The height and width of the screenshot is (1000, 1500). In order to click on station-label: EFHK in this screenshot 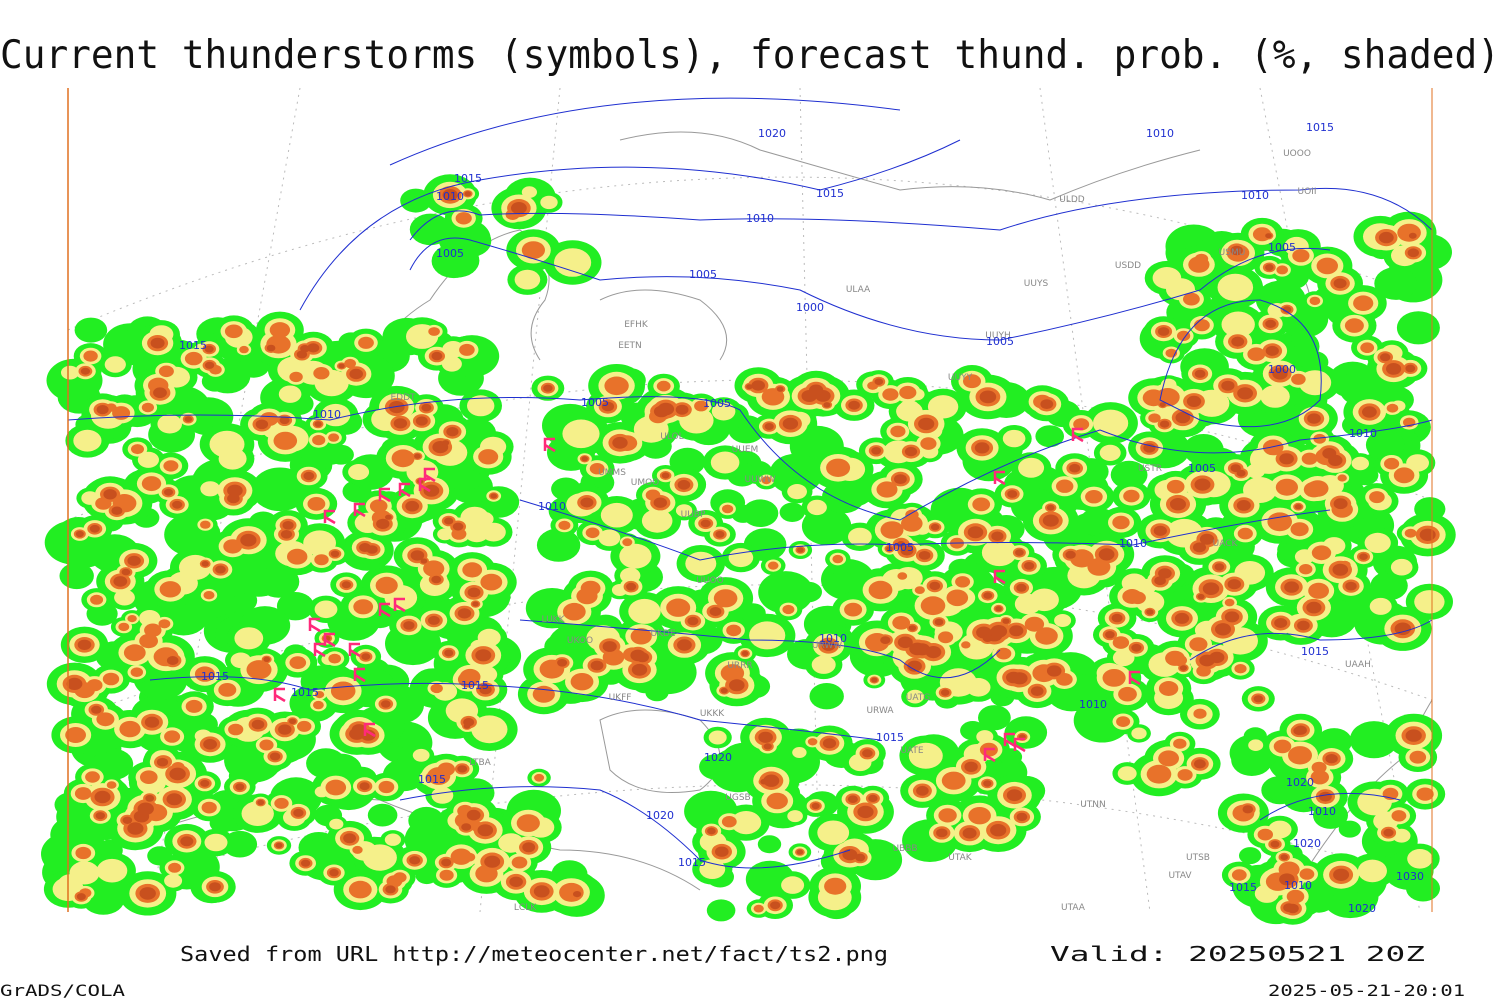, I will do `click(636, 325)`.